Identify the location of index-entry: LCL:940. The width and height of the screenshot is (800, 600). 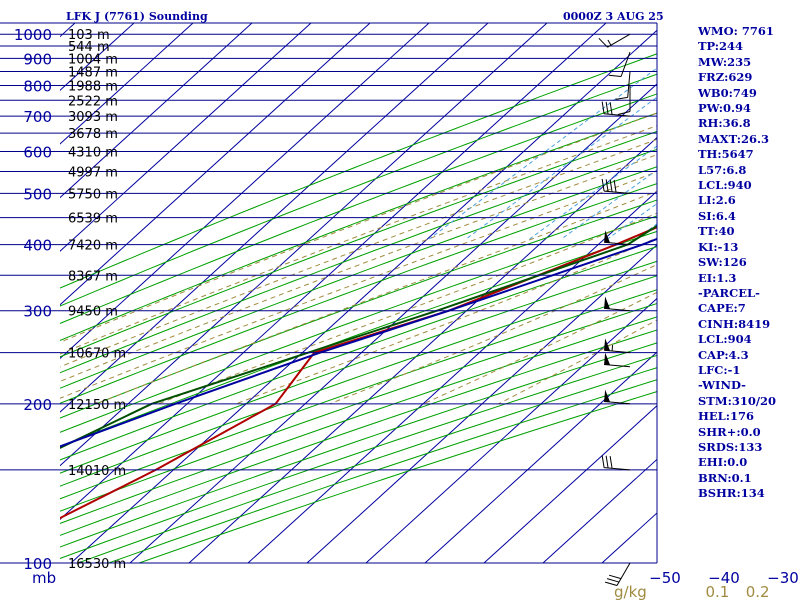
(725, 185).